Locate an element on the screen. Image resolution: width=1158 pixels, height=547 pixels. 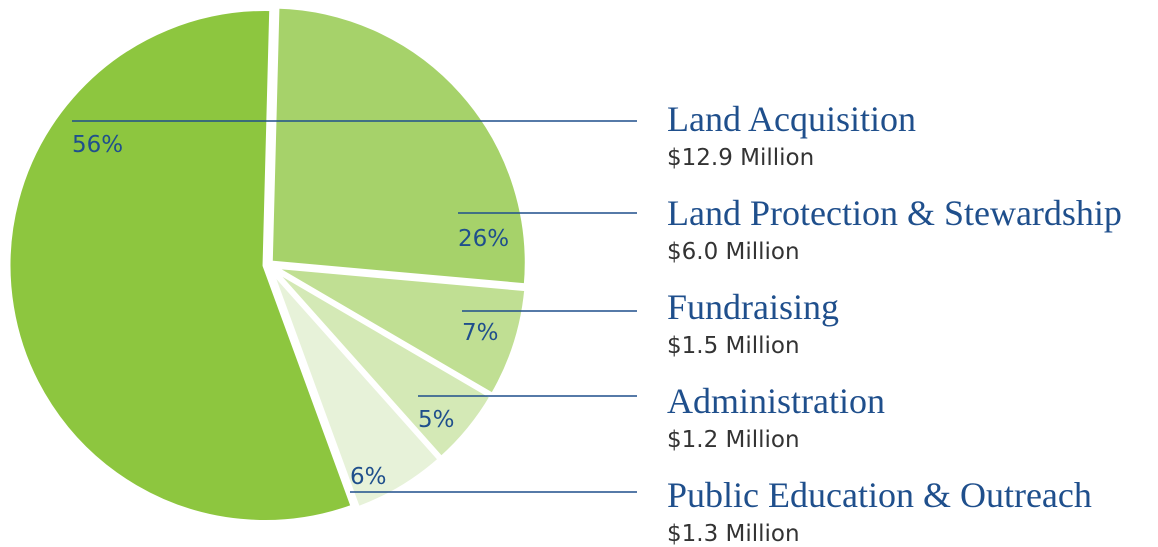
percent-label-administration: 5% is located at coordinates (436, 420).